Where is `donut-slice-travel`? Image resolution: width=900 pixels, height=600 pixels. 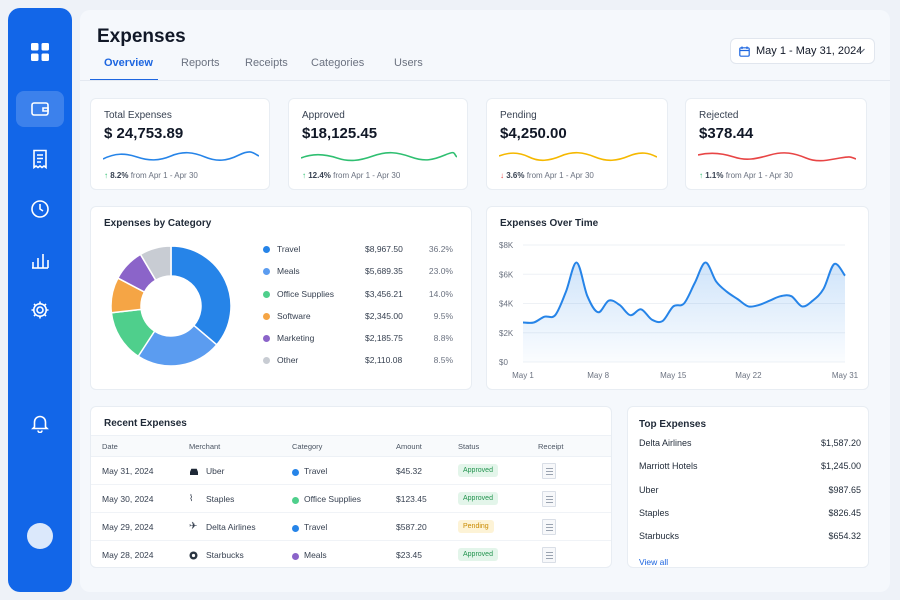
donut-slice-travel is located at coordinates (201, 295).